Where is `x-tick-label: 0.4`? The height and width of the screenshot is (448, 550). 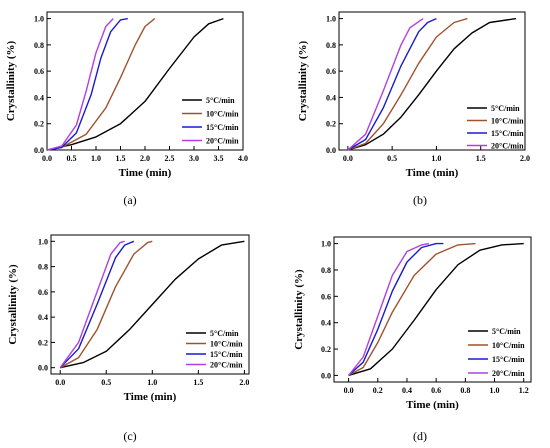 x-tick-label: 0.4 is located at coordinates (407, 390).